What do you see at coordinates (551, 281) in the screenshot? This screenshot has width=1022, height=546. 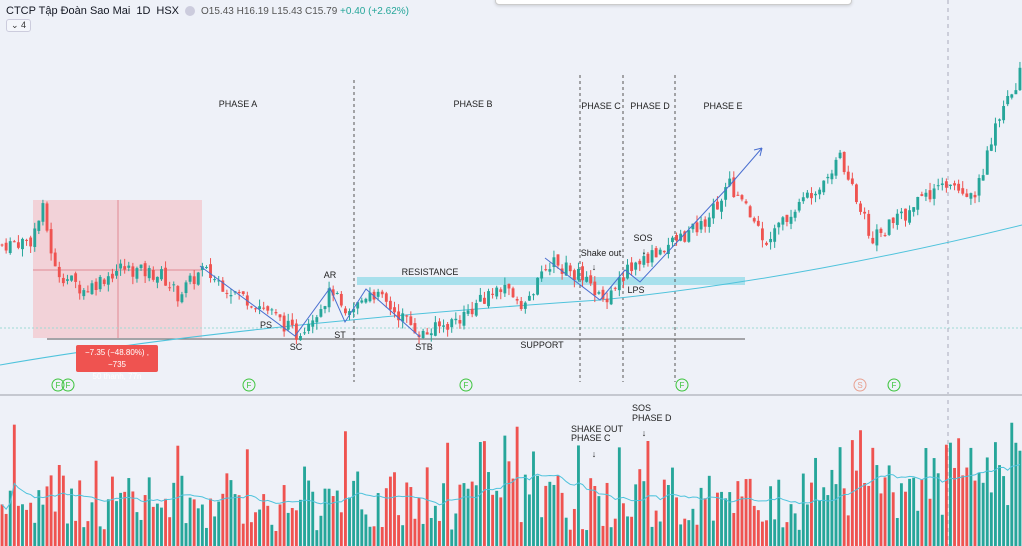 I see `resistance-zone` at bounding box center [551, 281].